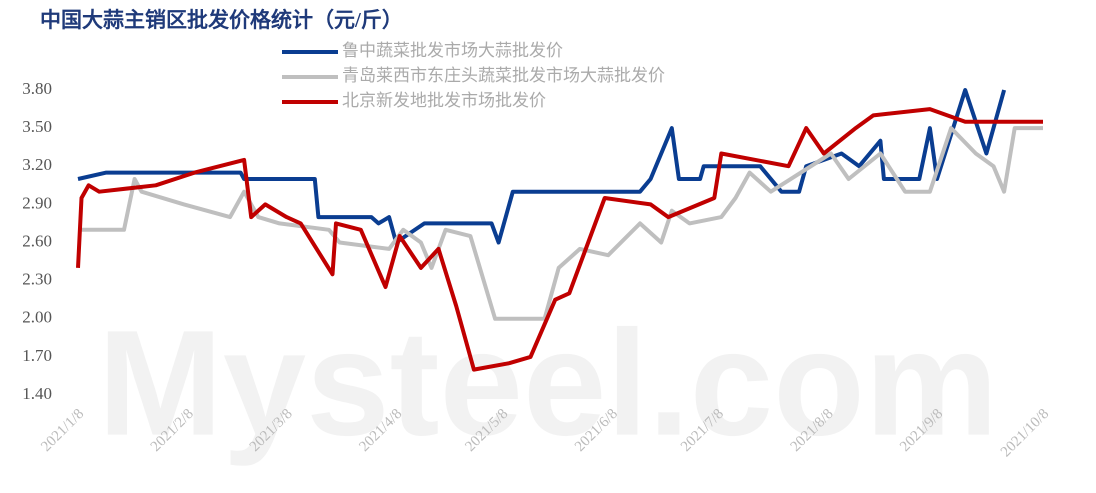 The width and height of the screenshot is (1096, 493). I want to click on legend-label: 青岛莱西市东庄头蔬菜批发市场大蒜批发价, so click(503, 75).